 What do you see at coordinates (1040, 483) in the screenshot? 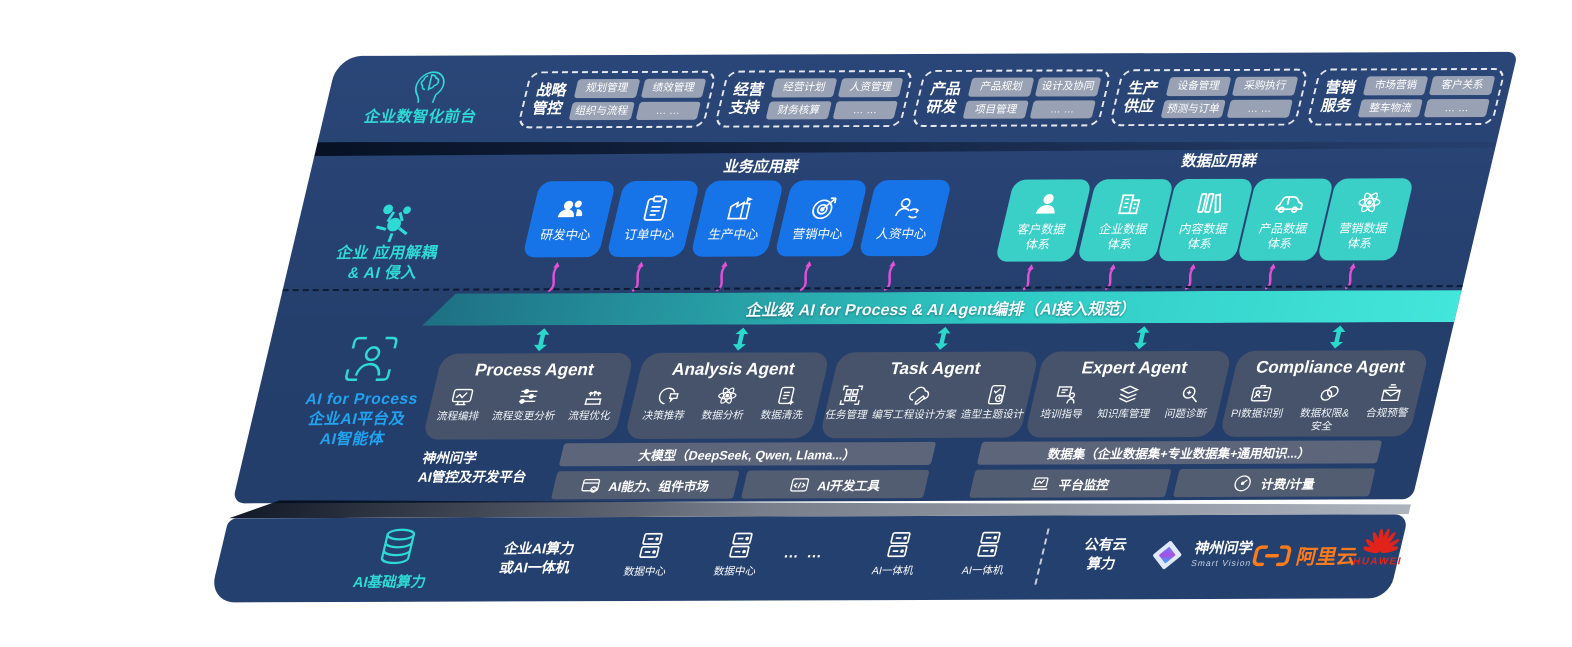
I see `monitor-icon` at bounding box center [1040, 483].